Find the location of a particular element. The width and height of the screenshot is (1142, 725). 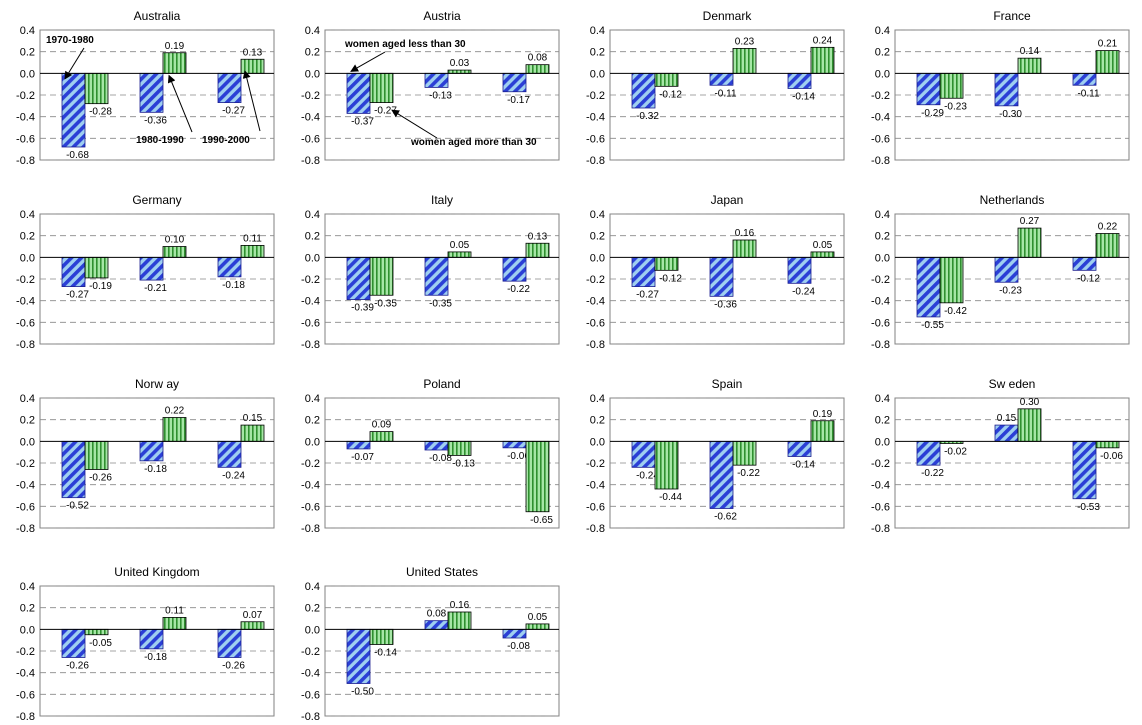

data-label: -0.18 is located at coordinates (233, 285).